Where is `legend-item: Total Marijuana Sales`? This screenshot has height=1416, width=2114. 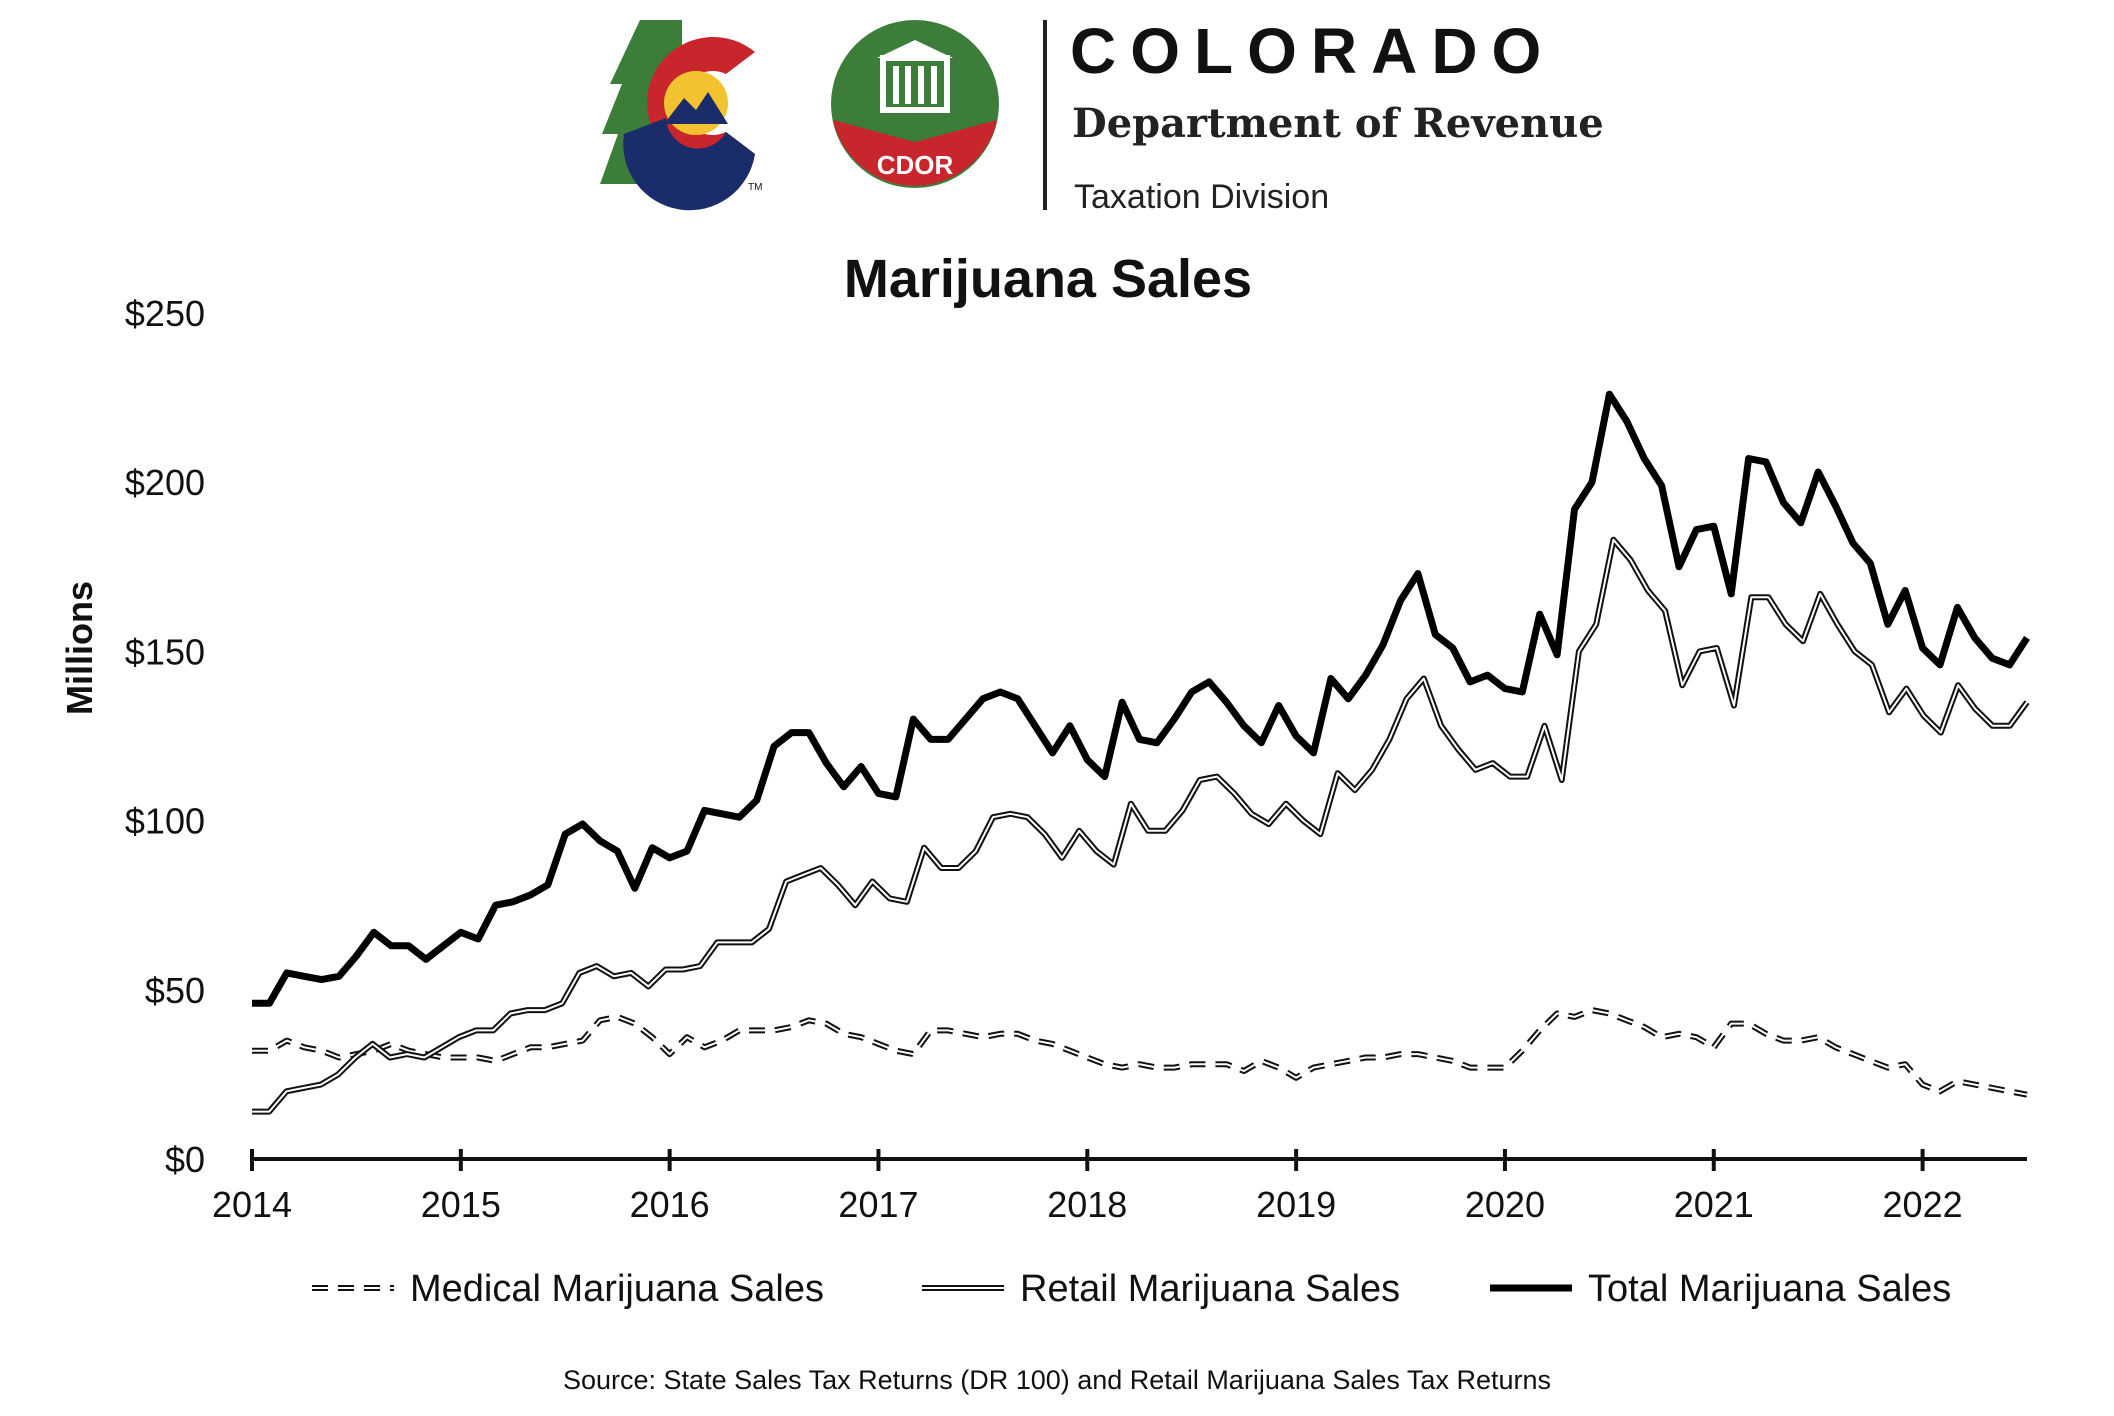
legend-item: Total Marijuana Sales is located at coordinates (1720, 1289).